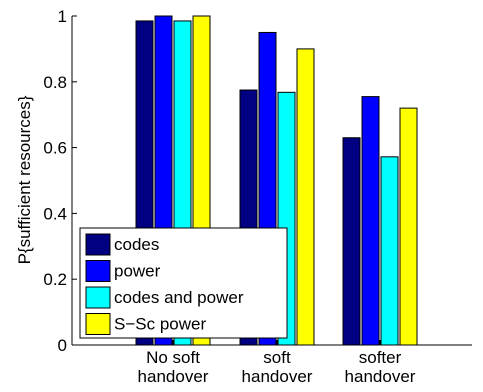  What do you see at coordinates (60, 181) in the screenshot?
I see `y-ticks-group: 0 0.2 0.4 0.6 0.8 1` at bounding box center [60, 181].